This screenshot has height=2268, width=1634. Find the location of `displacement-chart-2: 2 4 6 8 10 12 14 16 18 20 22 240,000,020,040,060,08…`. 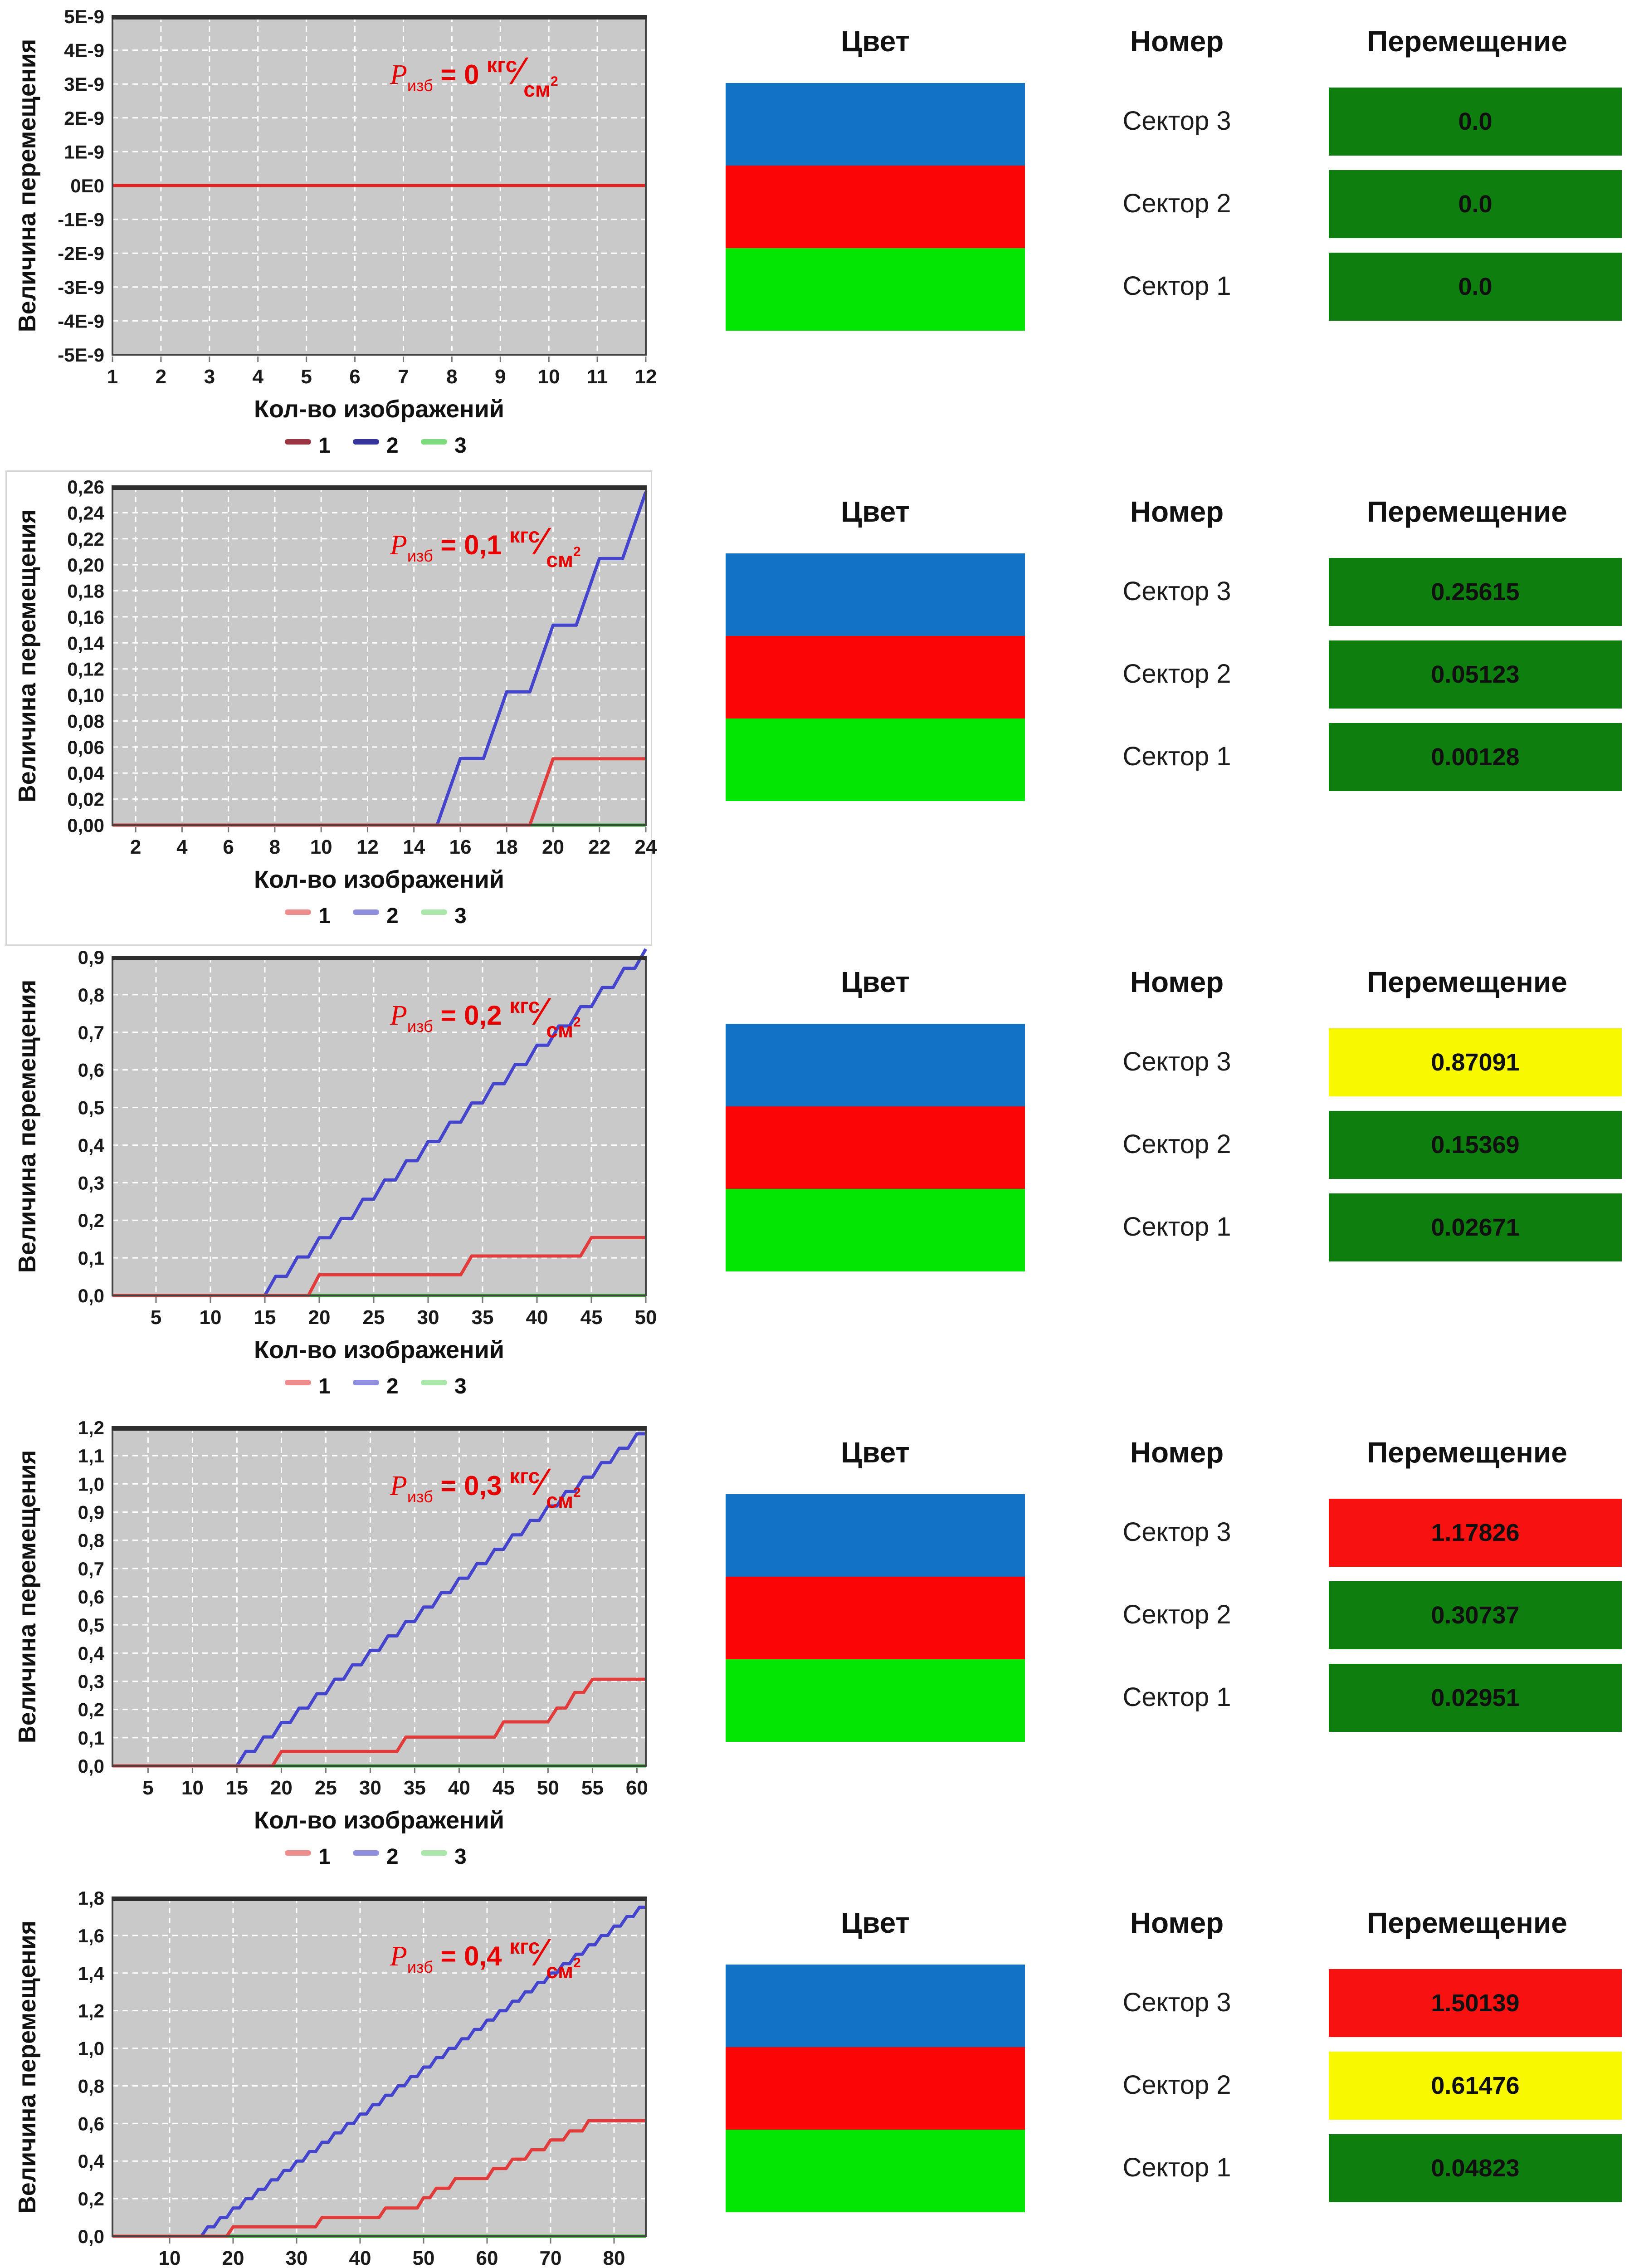

displacement-chart-2: 2 4 6 8 10 12 14 16 18 20 22 240,000,020,040,060,08… is located at coordinates (335, 702).